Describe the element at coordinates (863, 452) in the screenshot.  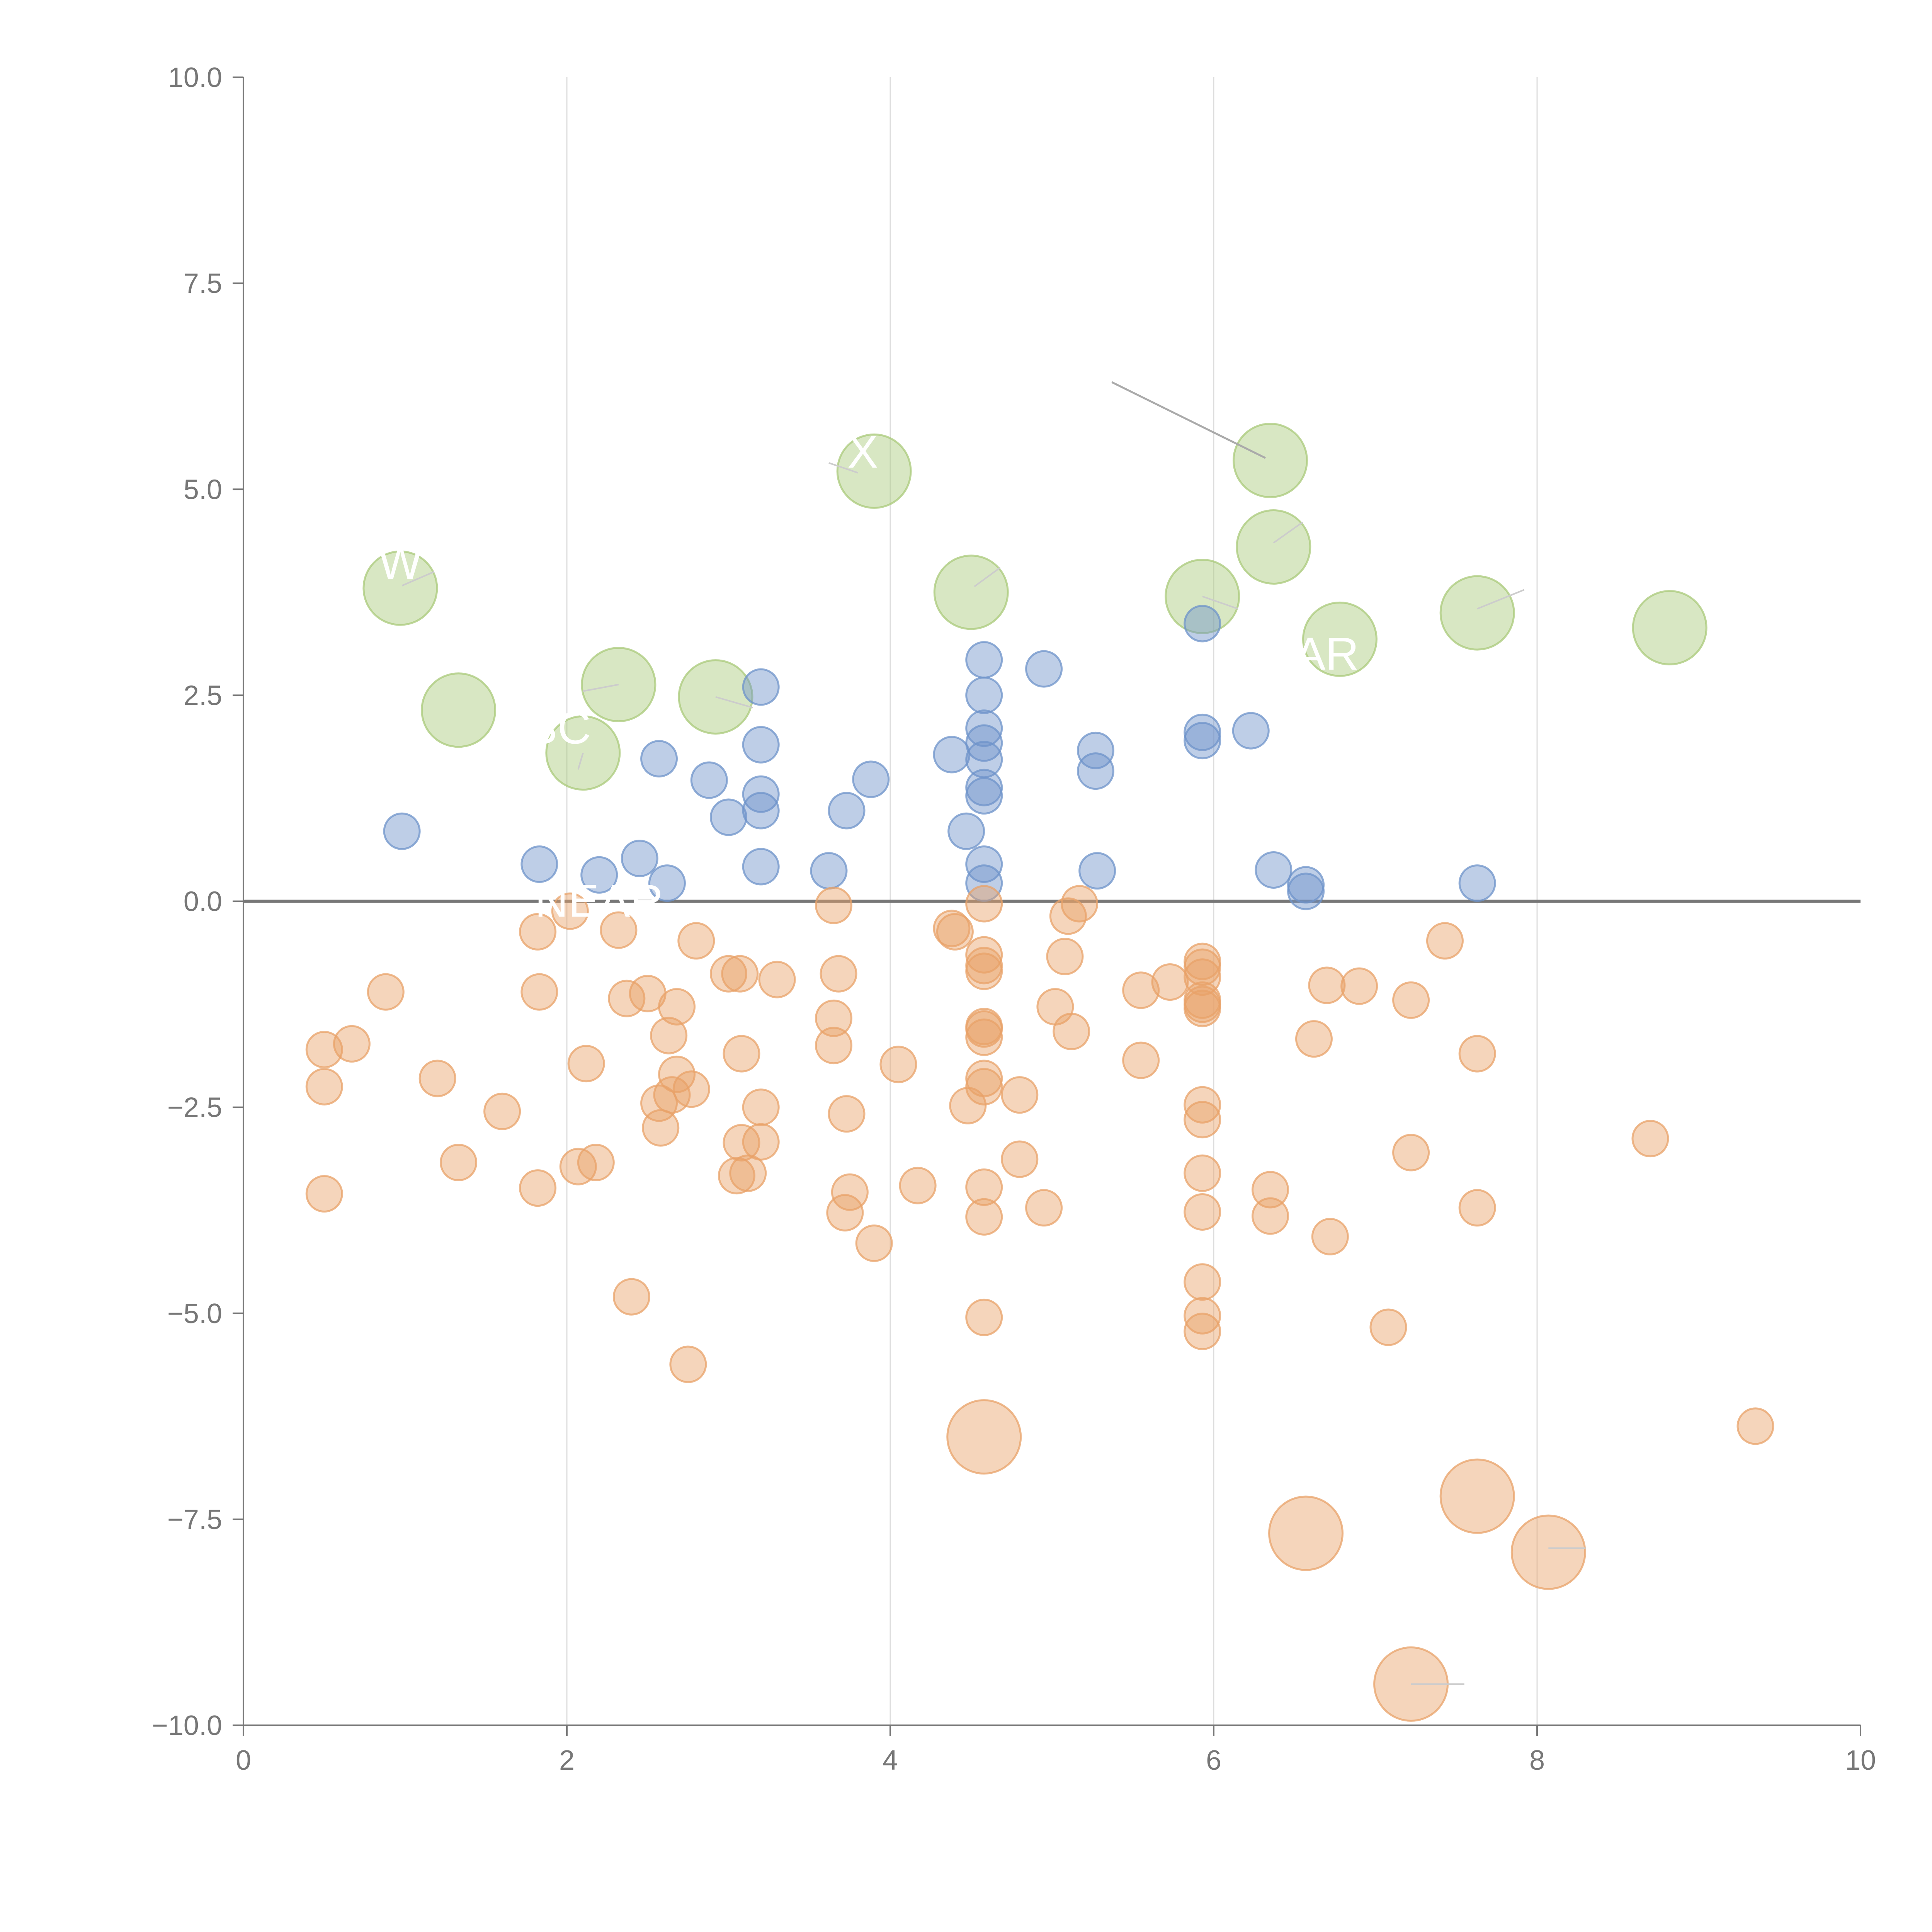
I see `point-annotation-label: X` at that location.